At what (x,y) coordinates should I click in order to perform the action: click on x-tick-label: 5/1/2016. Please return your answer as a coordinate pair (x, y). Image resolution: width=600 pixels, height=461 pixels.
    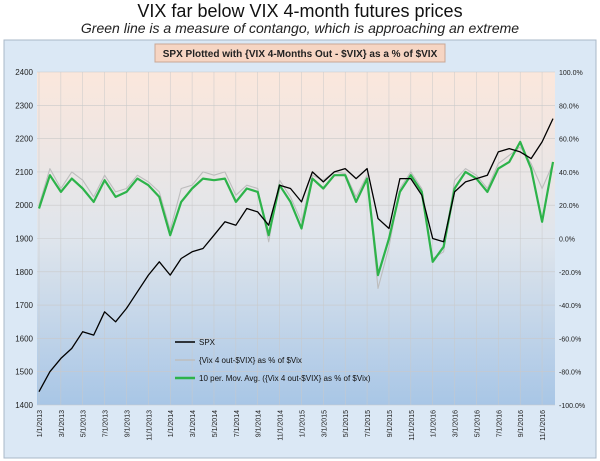
    Looking at the image, I should click on (477, 423).